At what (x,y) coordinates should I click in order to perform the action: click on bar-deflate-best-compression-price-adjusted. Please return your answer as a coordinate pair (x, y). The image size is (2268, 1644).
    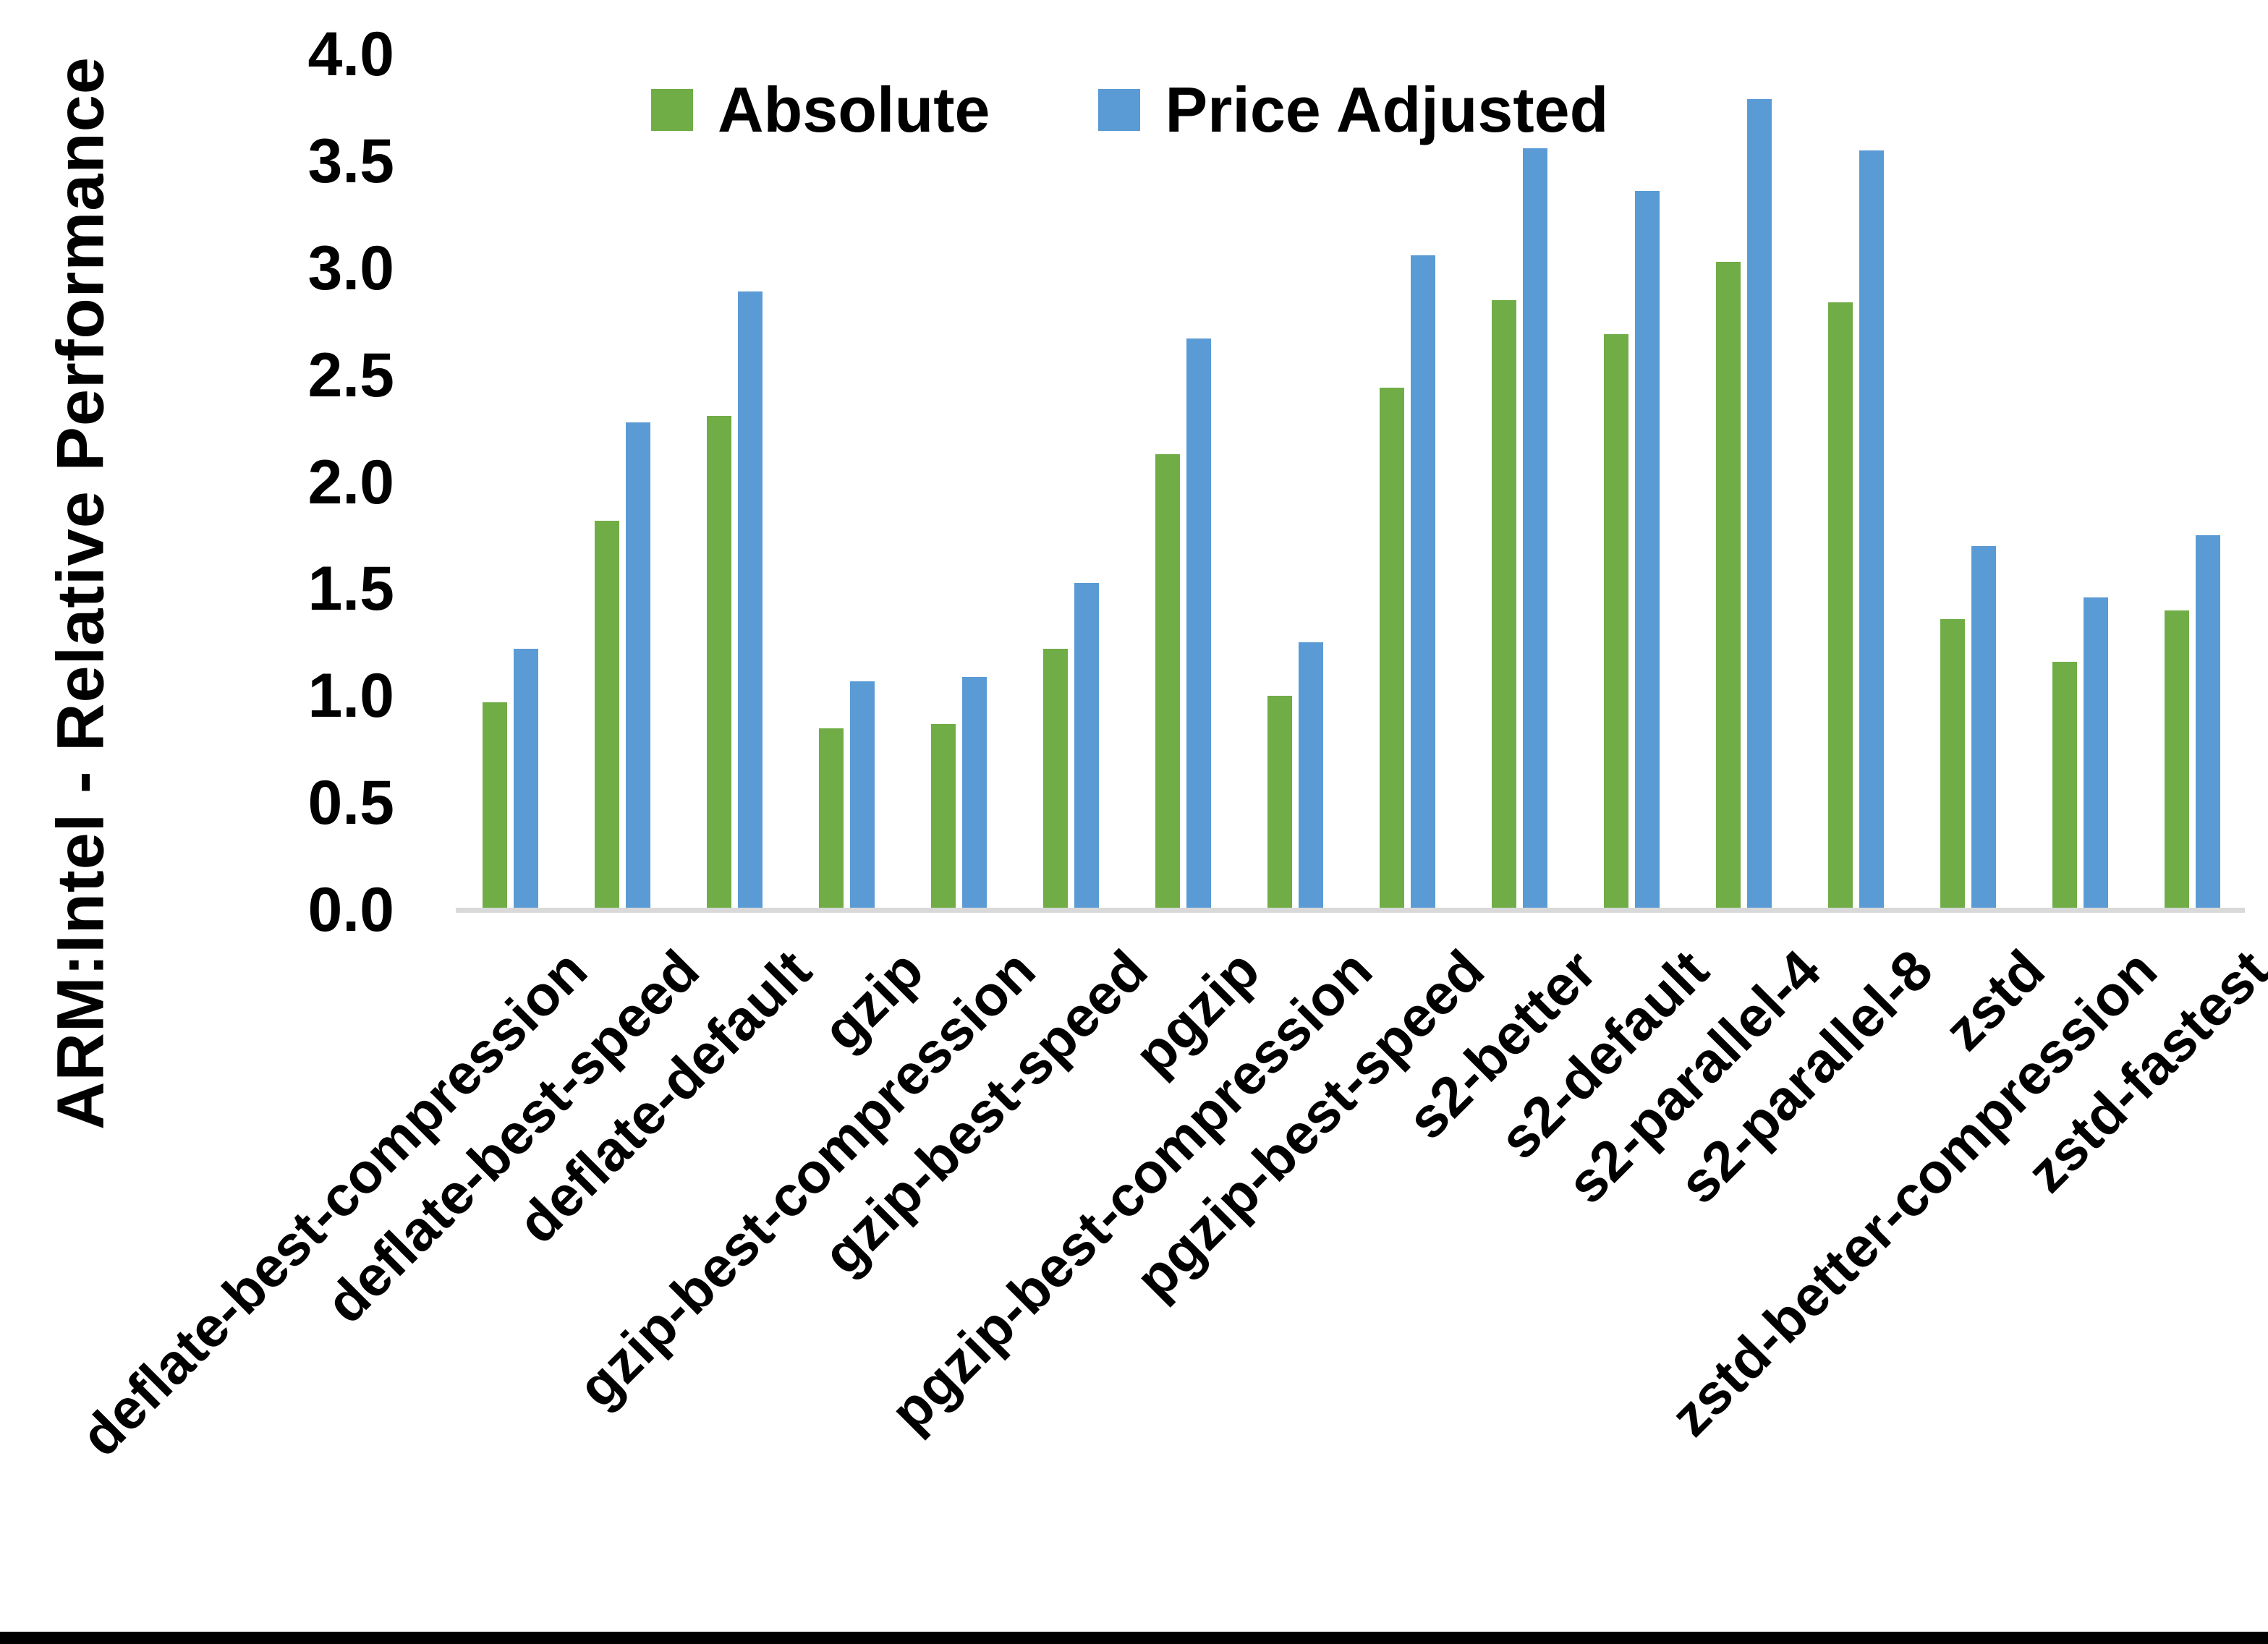
    Looking at the image, I should click on (526, 779).